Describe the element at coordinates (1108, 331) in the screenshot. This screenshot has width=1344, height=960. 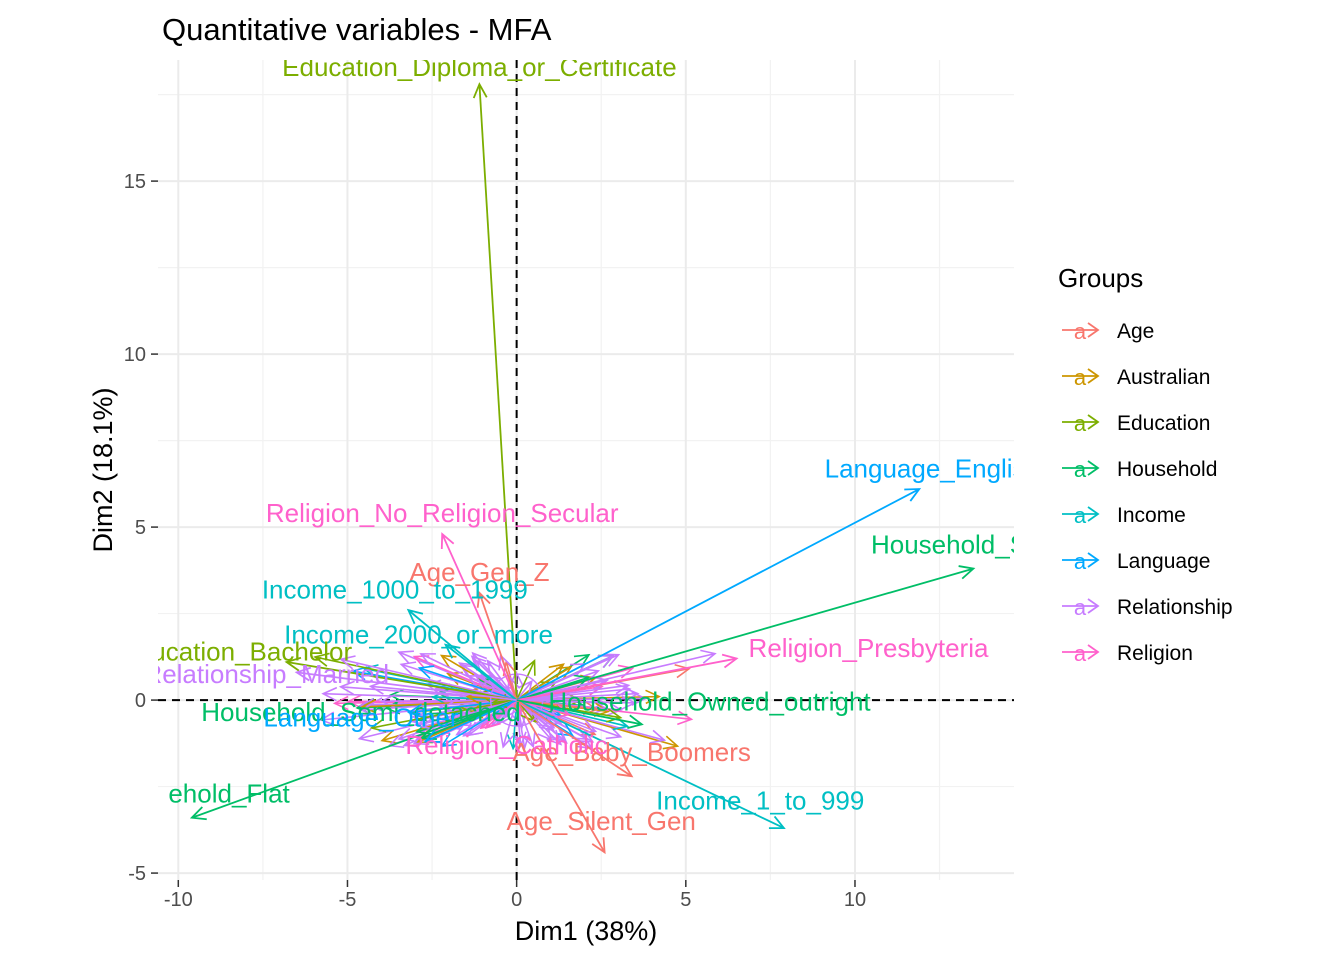
I see `legend-item: a Age` at that location.